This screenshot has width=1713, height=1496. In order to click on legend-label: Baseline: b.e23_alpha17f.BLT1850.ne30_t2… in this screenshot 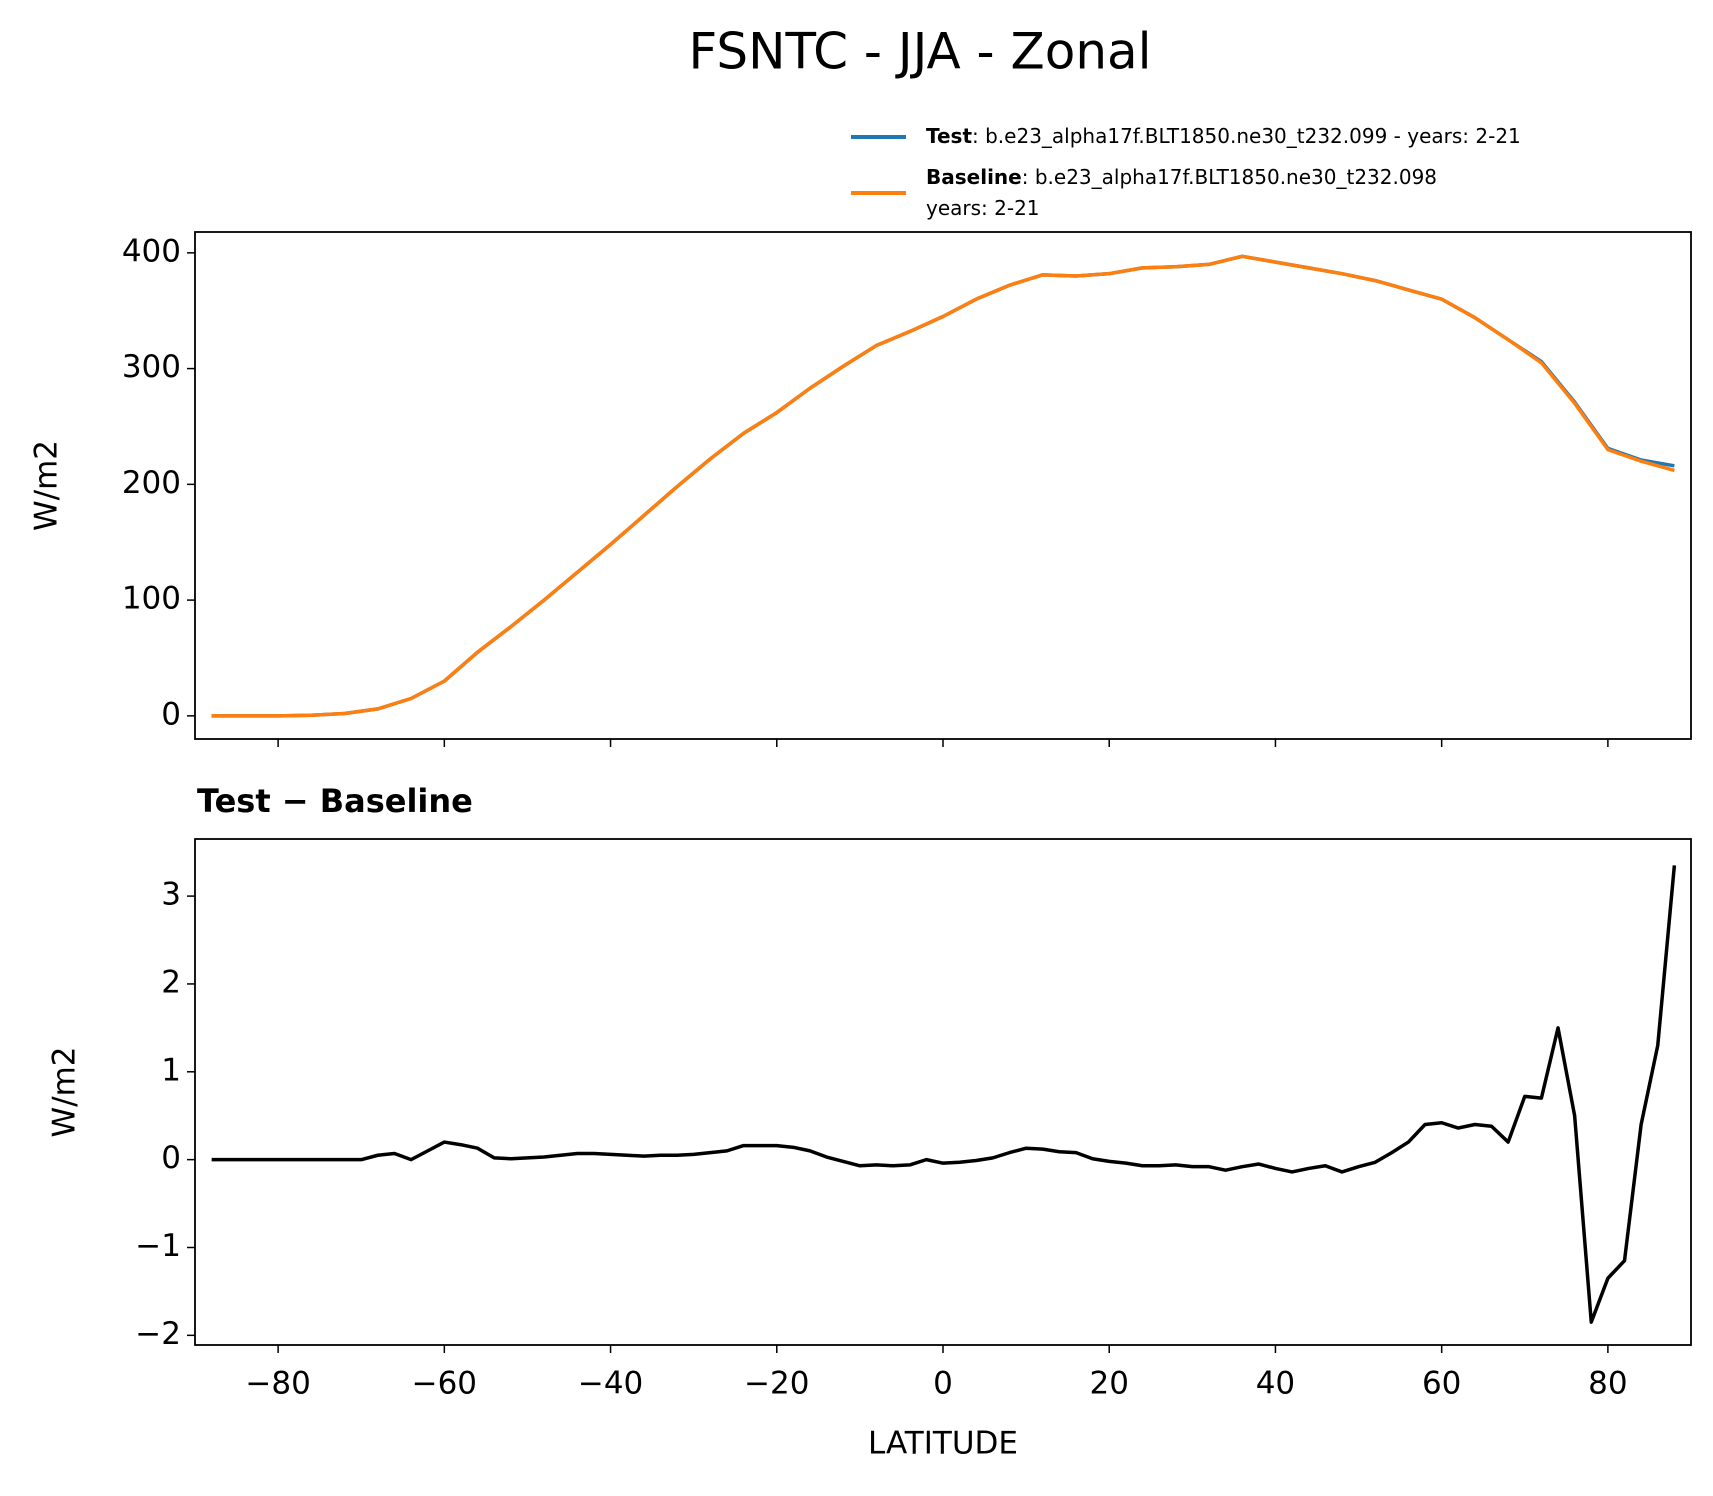, I will do `click(1181, 192)`.